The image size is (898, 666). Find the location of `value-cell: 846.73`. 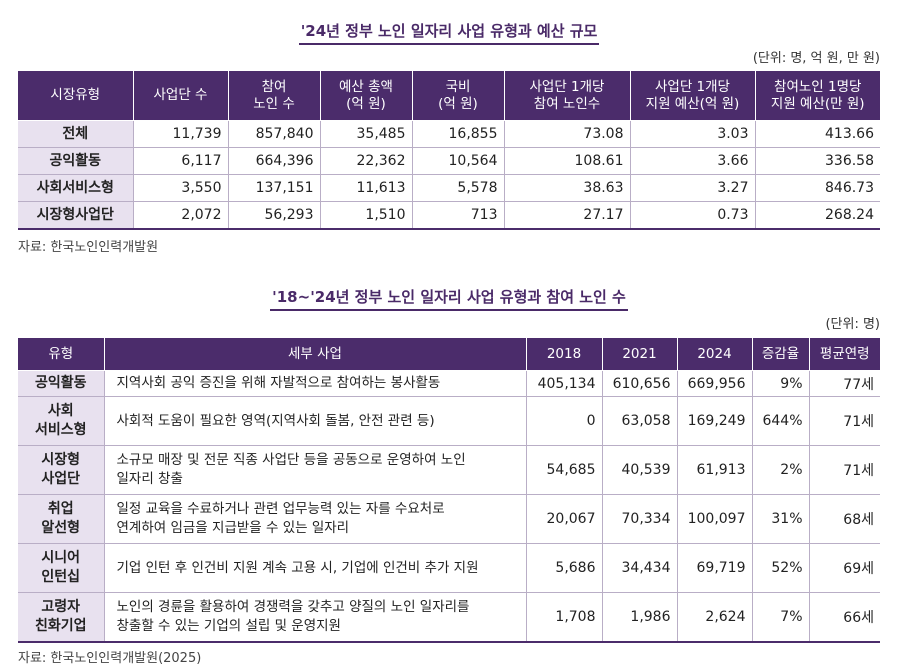

value-cell: 846.73 is located at coordinates (817, 188).